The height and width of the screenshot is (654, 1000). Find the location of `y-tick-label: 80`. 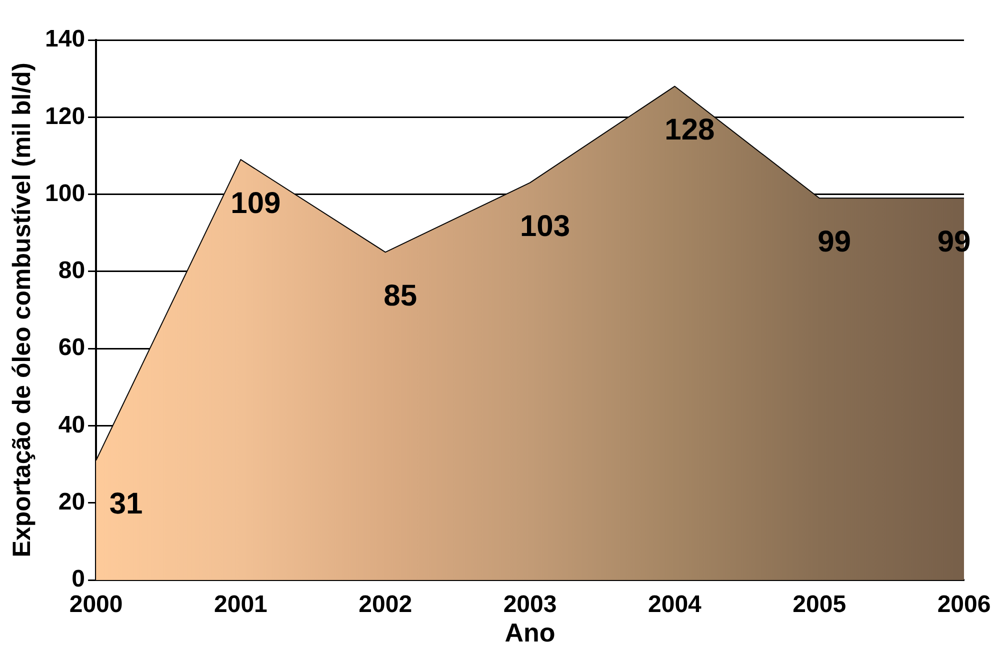

y-tick-label: 80 is located at coordinates (72, 270).